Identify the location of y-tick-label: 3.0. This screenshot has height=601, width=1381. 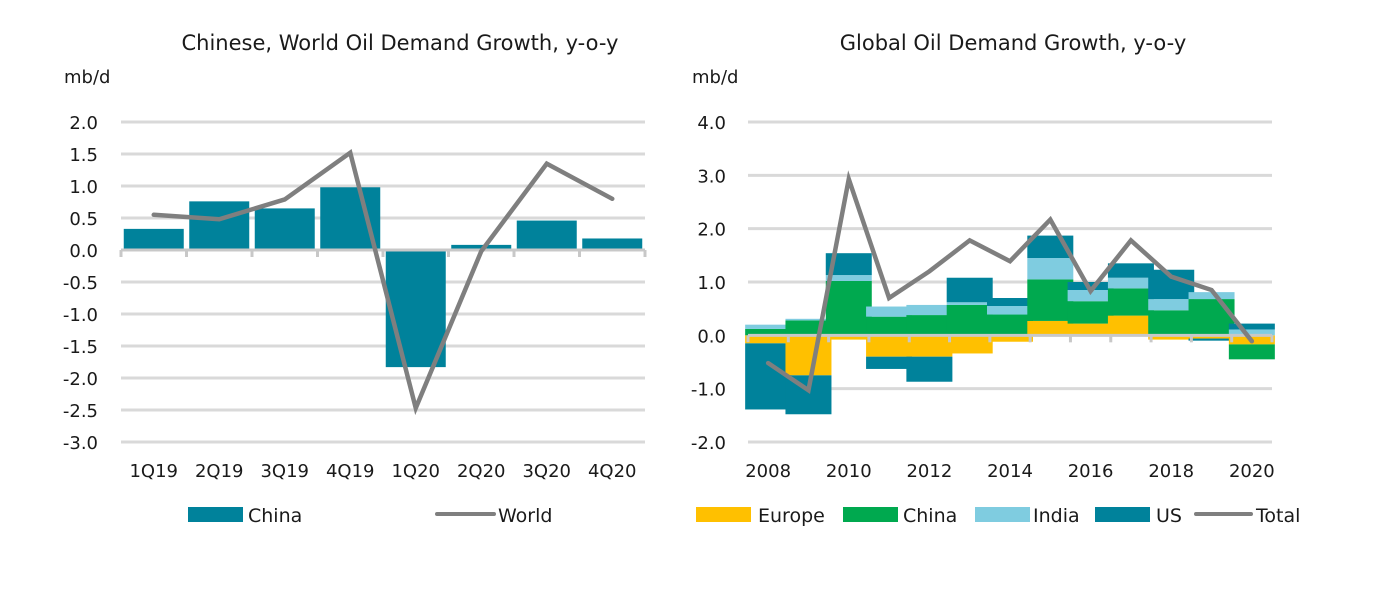
(711, 176).